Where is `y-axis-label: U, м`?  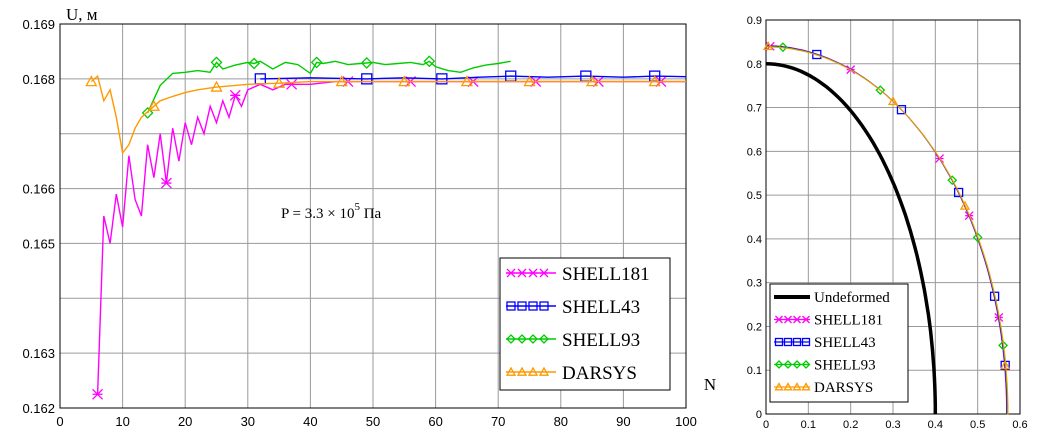 y-axis-label: U, м is located at coordinates (82, 14).